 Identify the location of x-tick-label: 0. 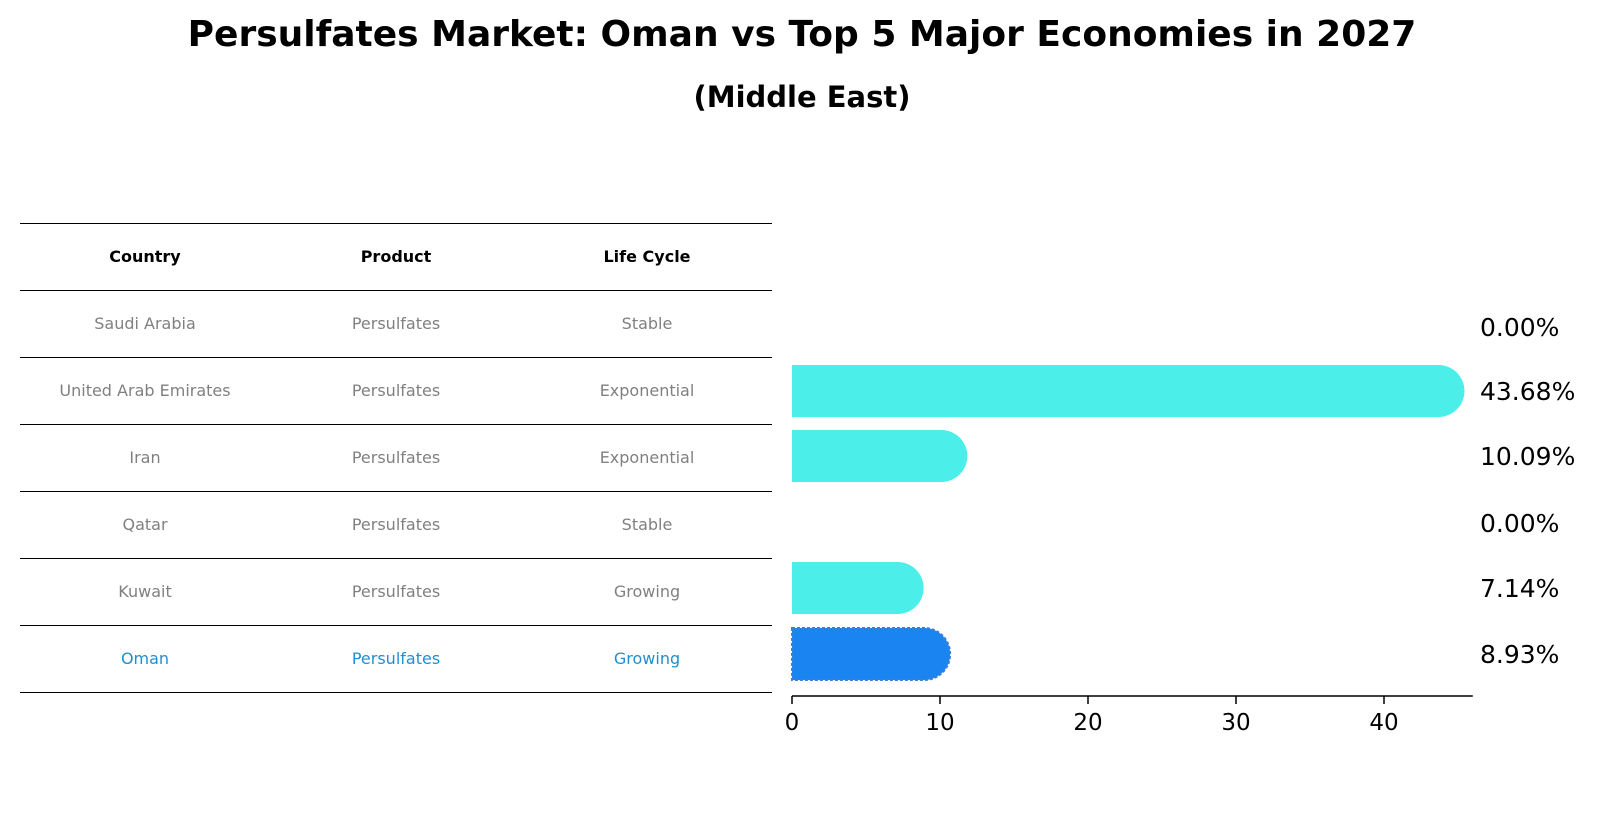
(792, 723).